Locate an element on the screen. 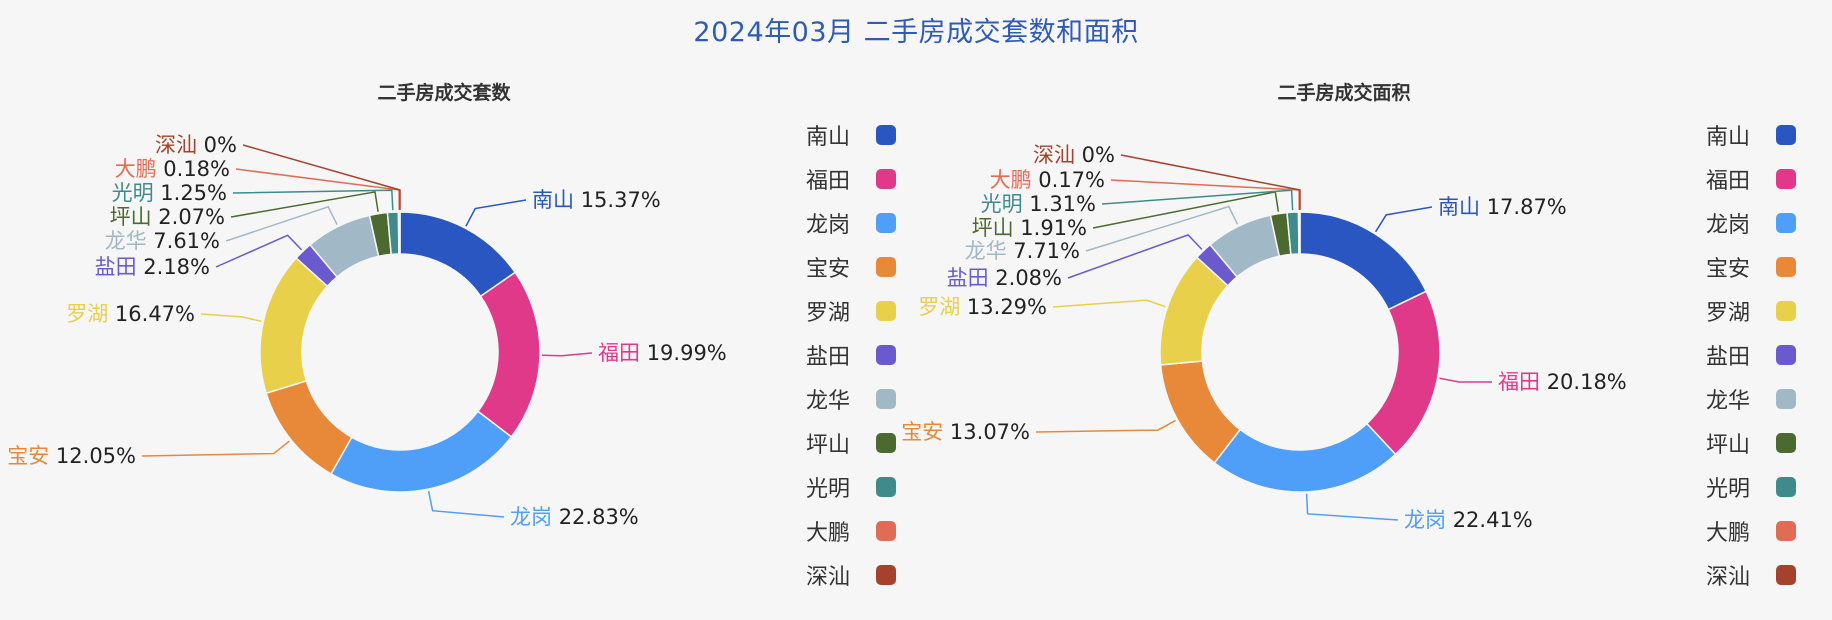  leader-line-大鹏 is located at coordinates (317, 189).